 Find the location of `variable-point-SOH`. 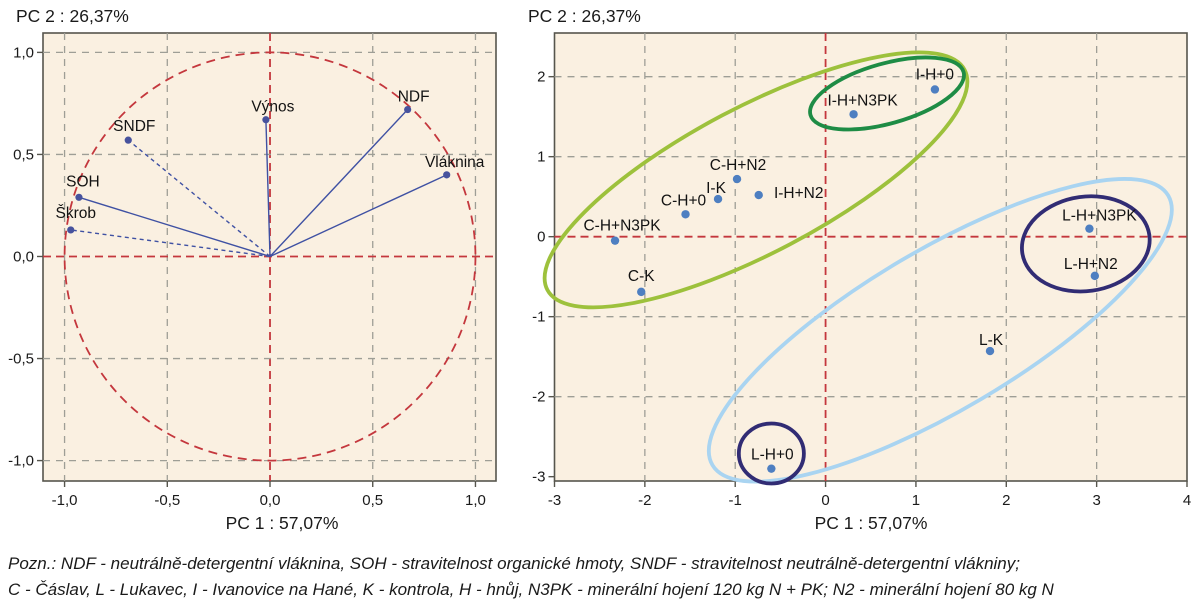

variable-point-SOH is located at coordinates (79, 197).